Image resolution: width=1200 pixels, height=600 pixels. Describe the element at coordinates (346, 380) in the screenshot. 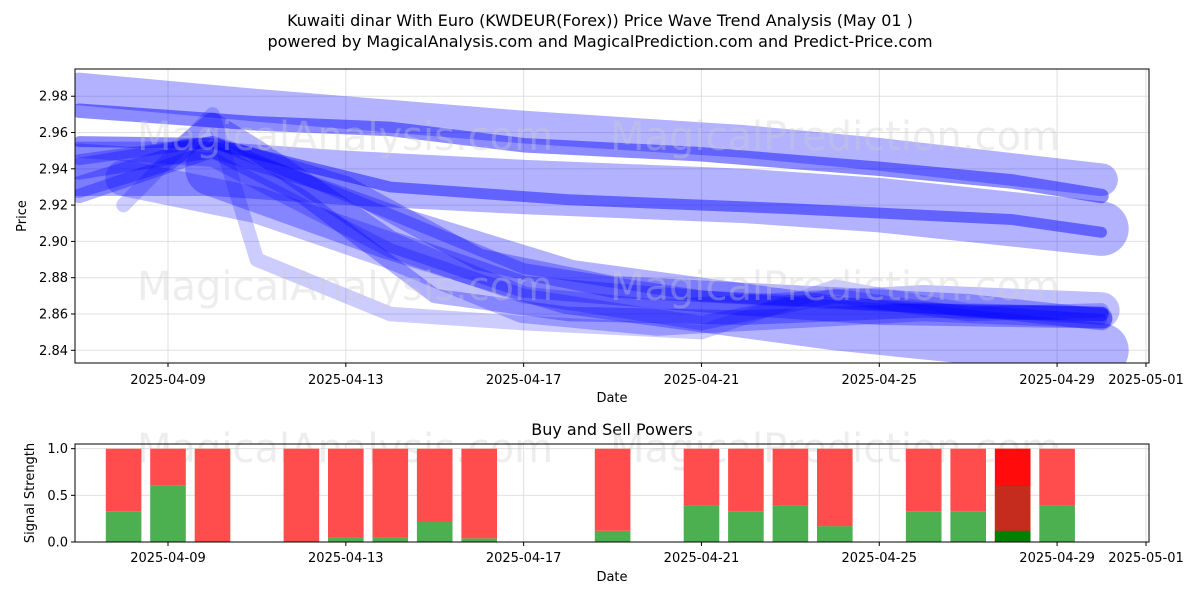

I see `price-x-tick-label: 2025-04-13` at that location.